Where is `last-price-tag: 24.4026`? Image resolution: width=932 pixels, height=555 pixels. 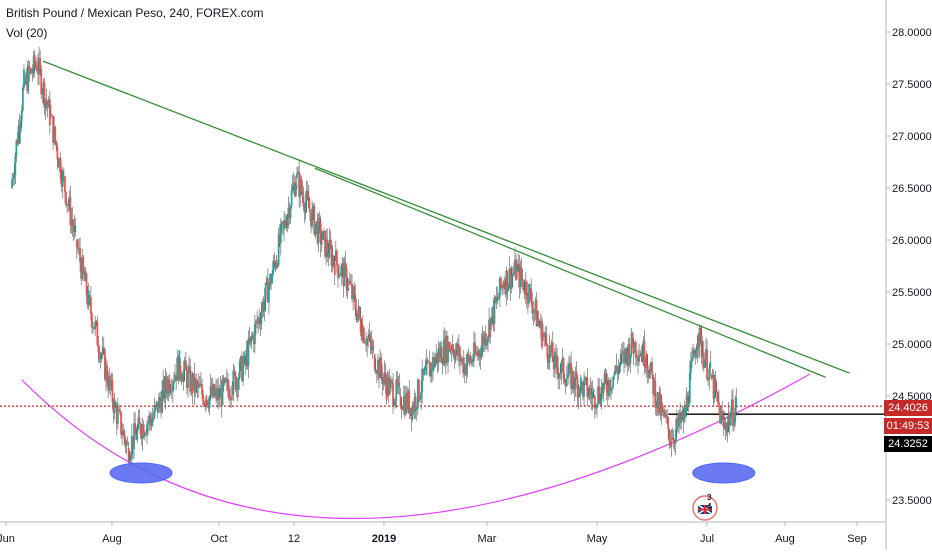 last-price-tag: 24.4026 is located at coordinates (908, 408).